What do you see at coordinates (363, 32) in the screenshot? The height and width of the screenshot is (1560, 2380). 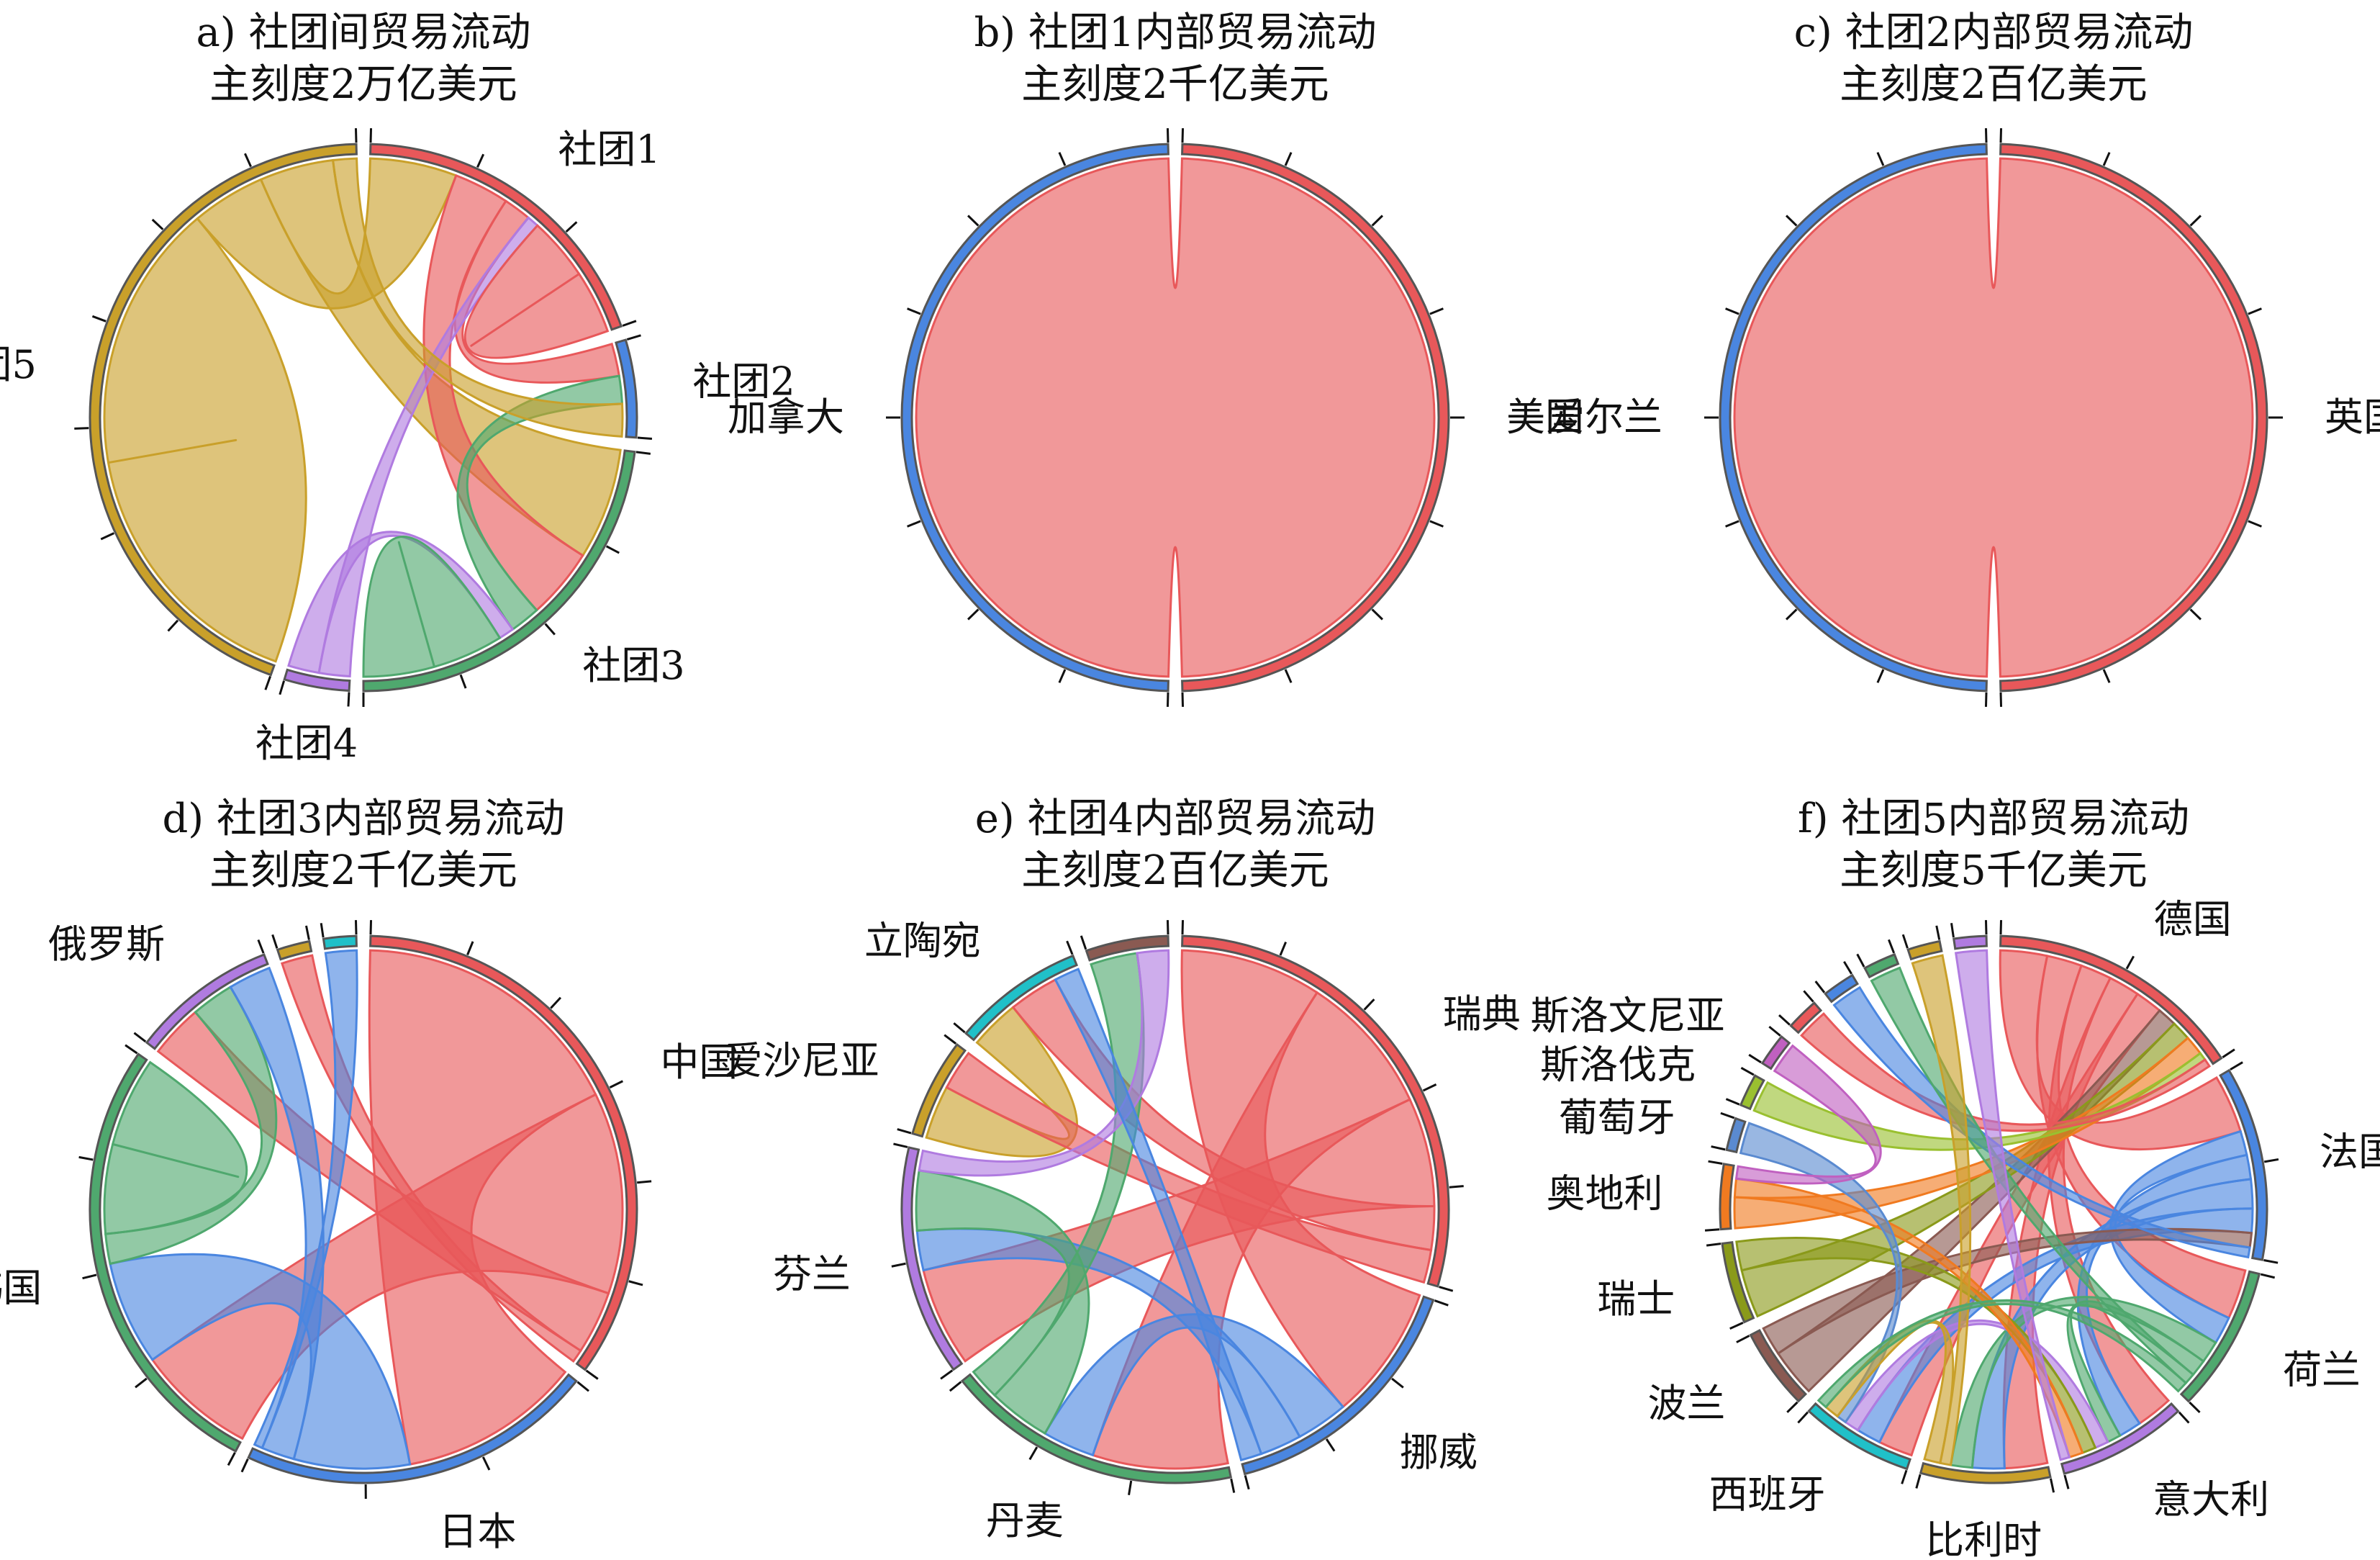 I see `panel-title: a) 社团间贸易流动` at bounding box center [363, 32].